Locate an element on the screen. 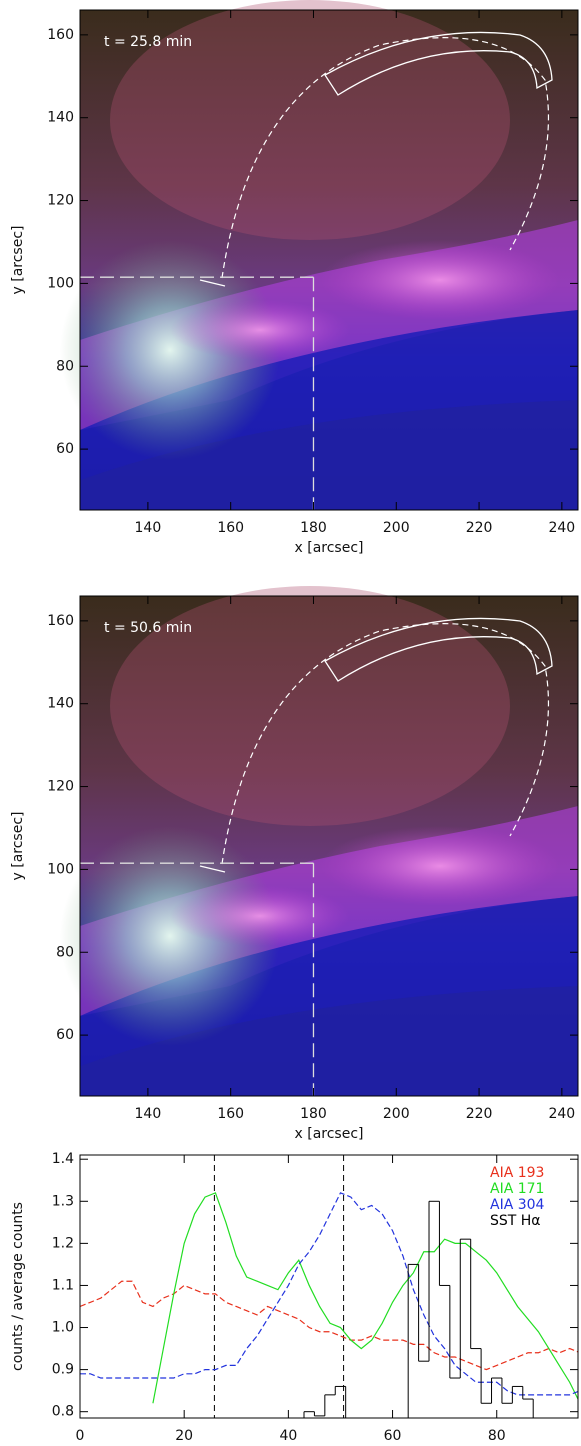  legend-entry: AIA 304 is located at coordinates (517, 1205).